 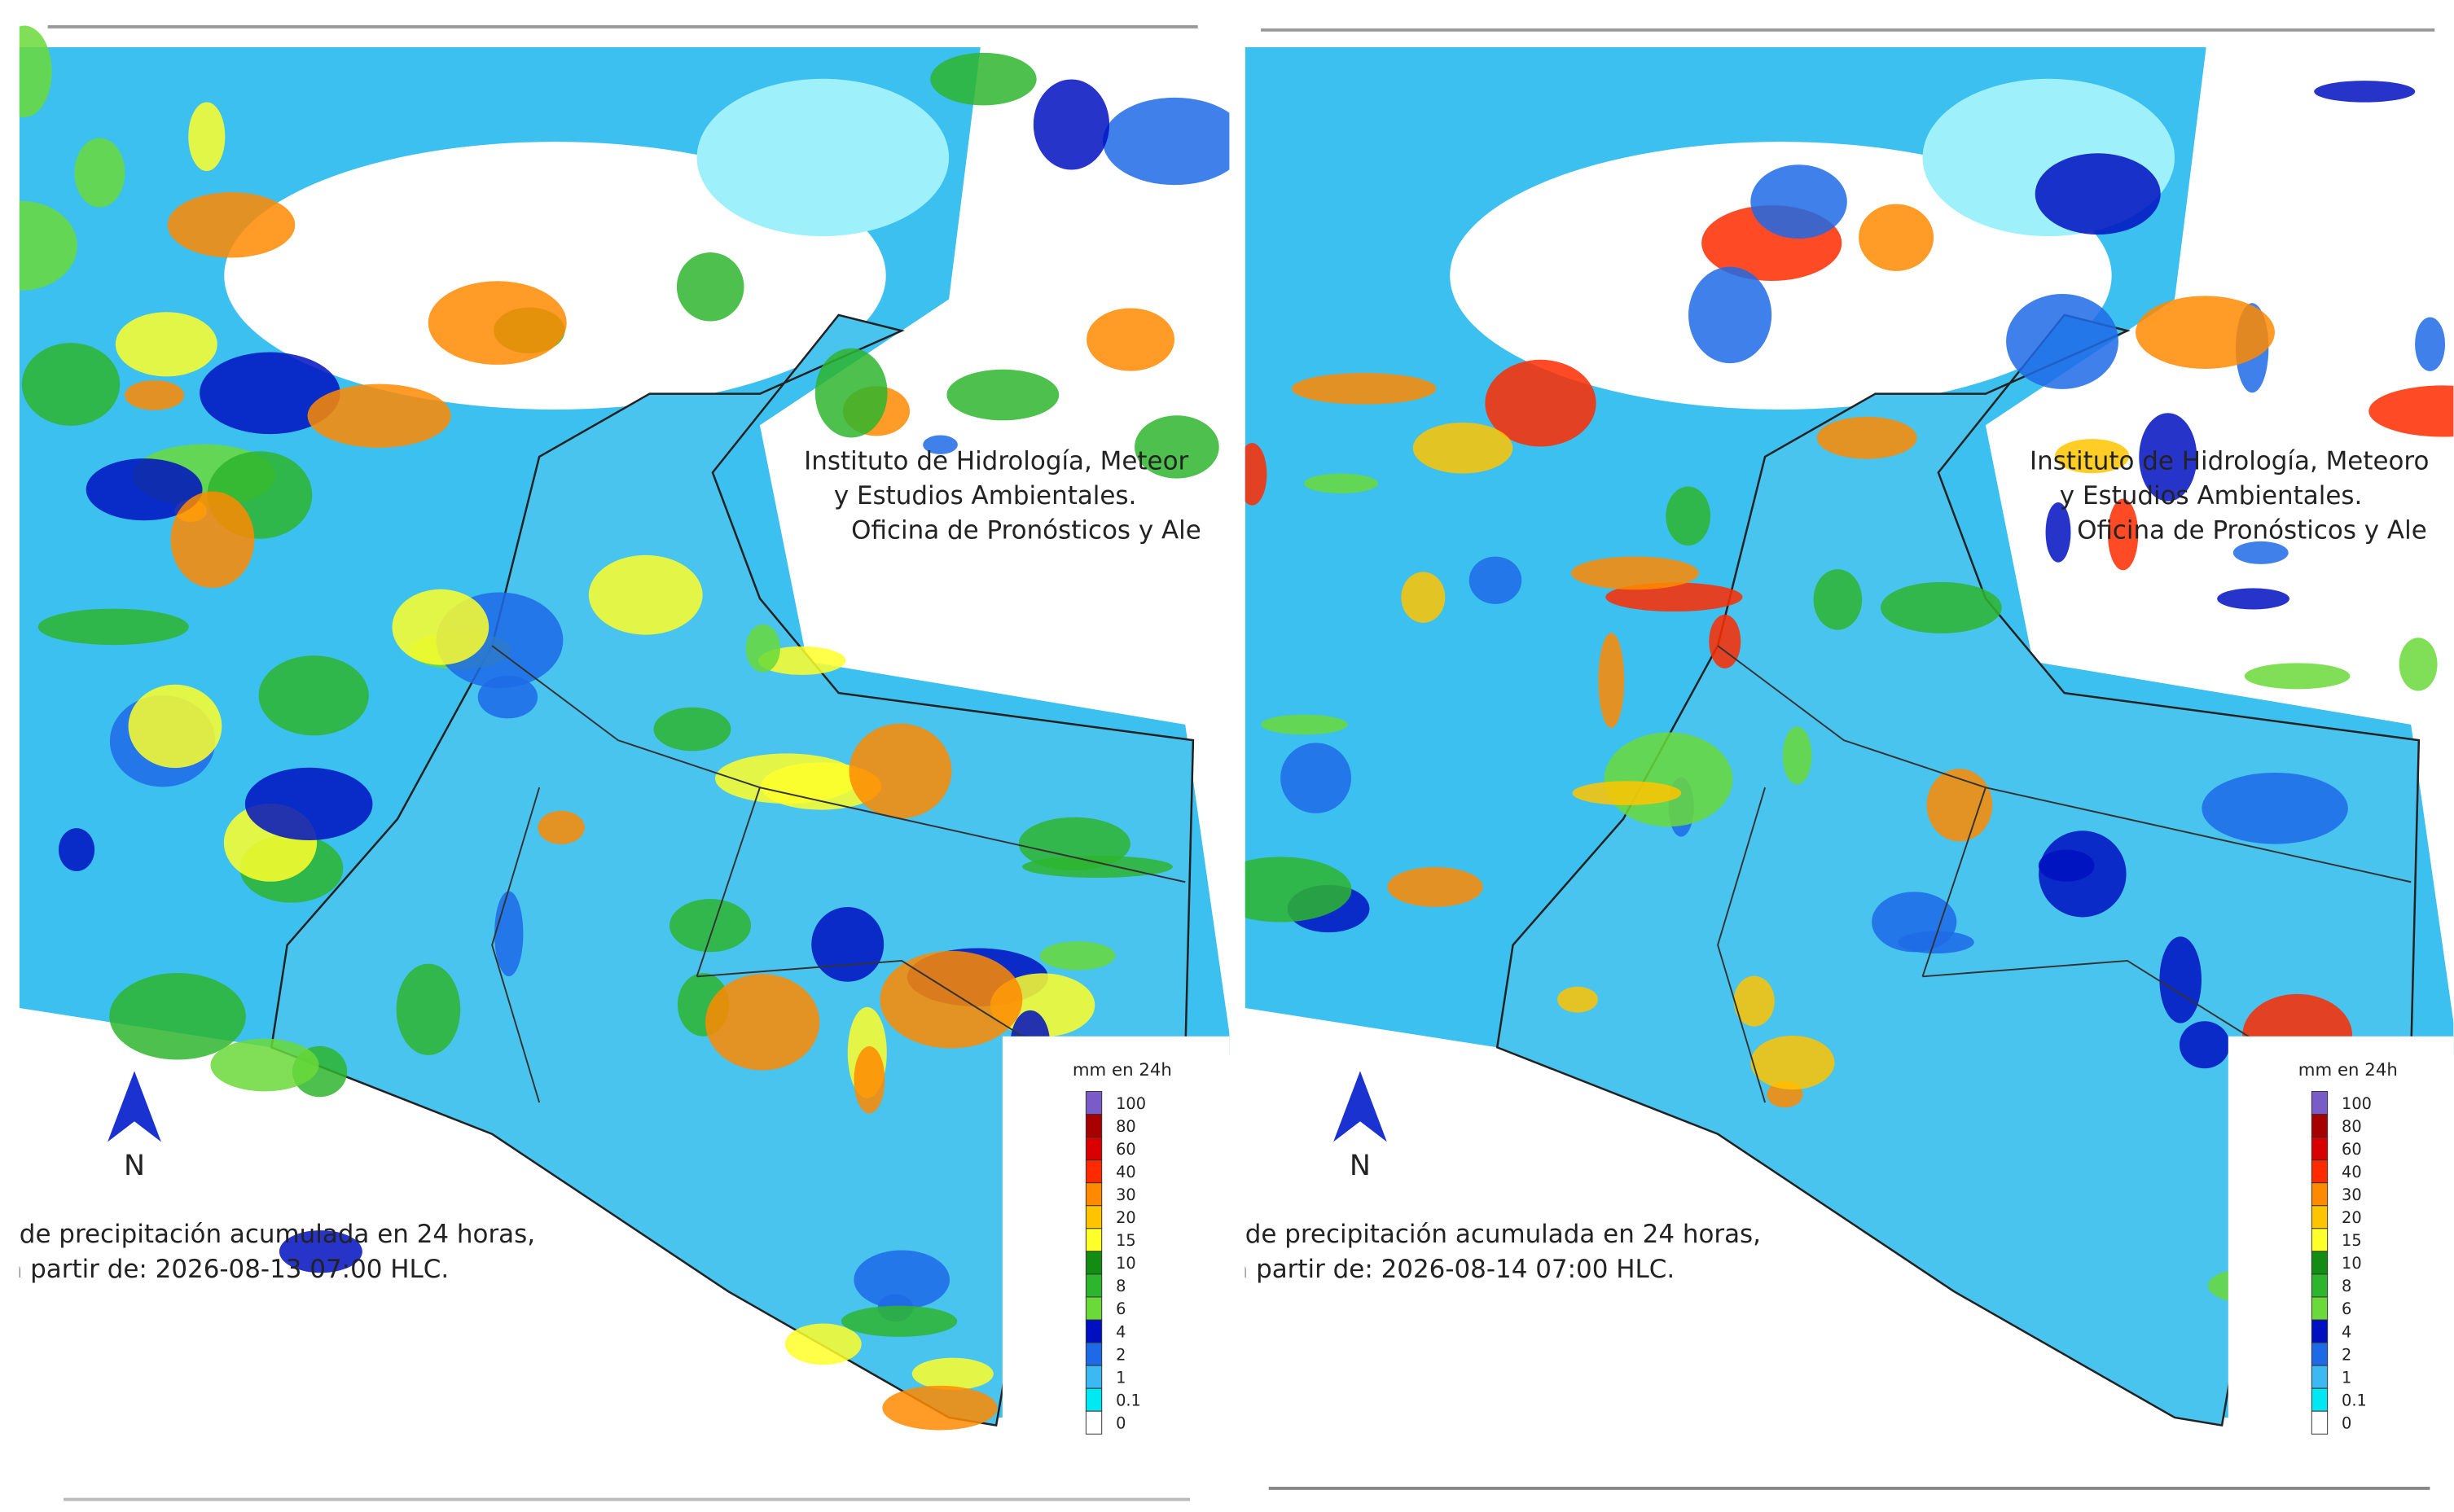 What do you see at coordinates (134, 1166) in the screenshot?
I see `north-label: N` at bounding box center [134, 1166].